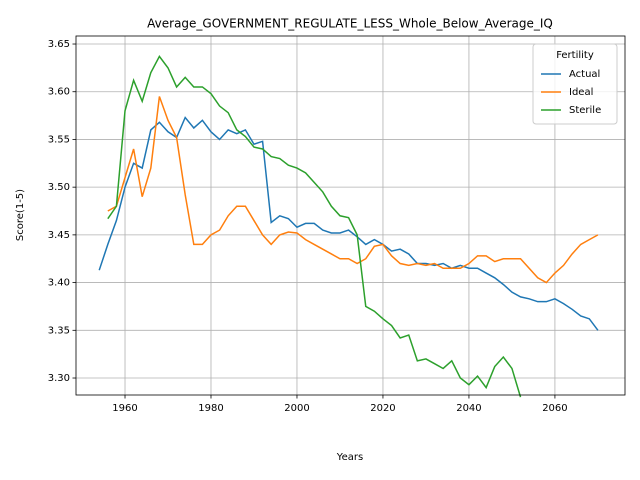 Image resolution: width=640 pixels, height=480 pixels. I want to click on x-tick-label: 1960, so click(124, 408).